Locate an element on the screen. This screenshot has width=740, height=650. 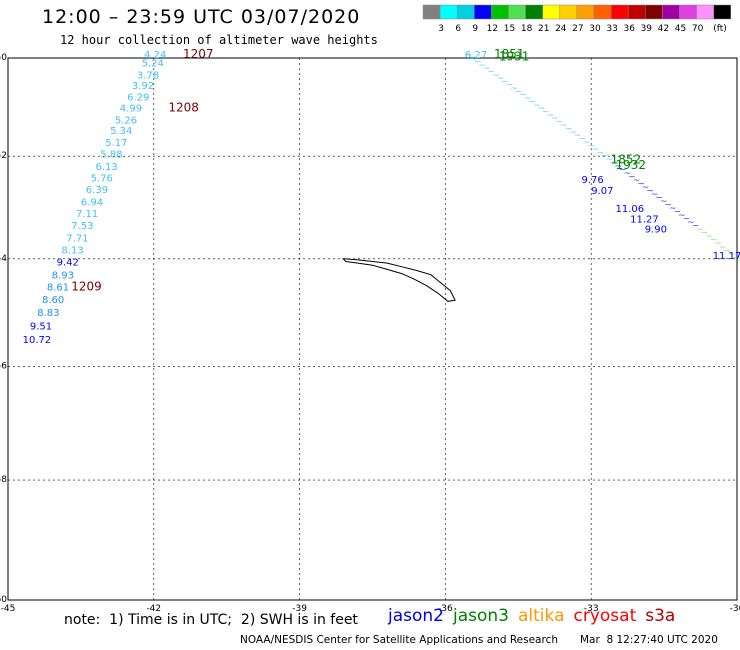
swh-label: 5.26 is located at coordinates (126, 120).